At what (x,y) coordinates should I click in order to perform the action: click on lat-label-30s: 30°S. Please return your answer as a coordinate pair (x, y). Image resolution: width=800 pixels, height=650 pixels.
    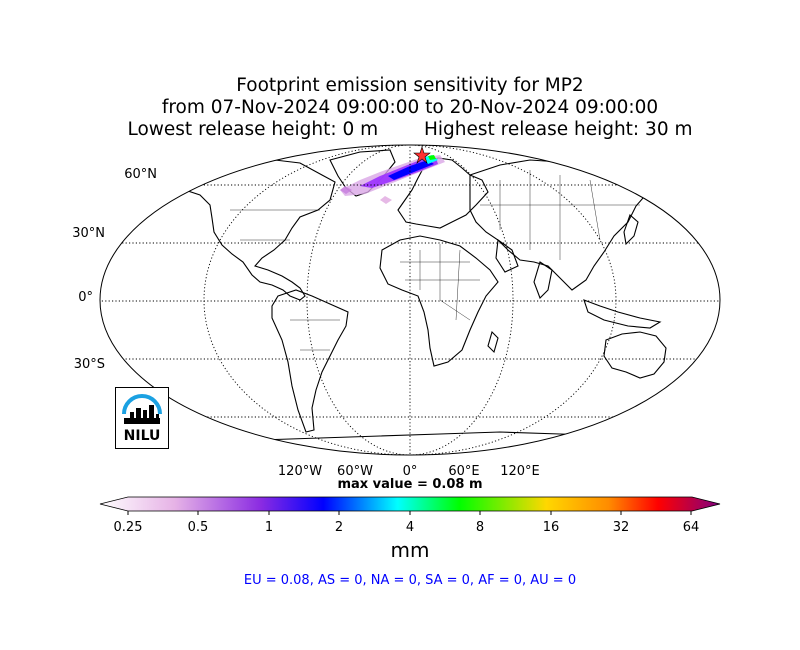
    Looking at the image, I should click on (89, 364).